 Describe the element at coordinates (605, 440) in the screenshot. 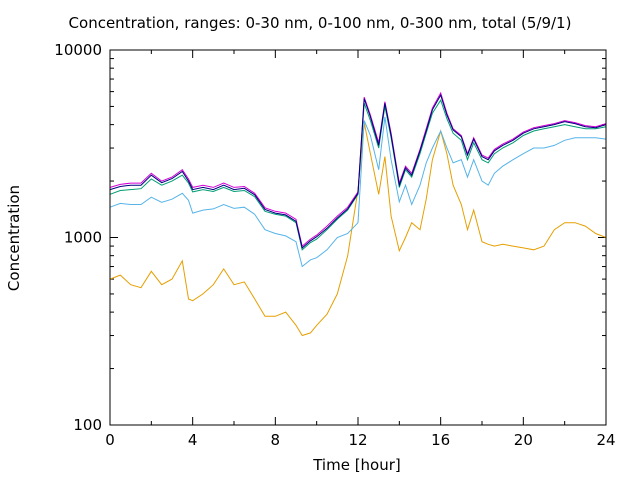

I see `x-tick-label: 24` at that location.